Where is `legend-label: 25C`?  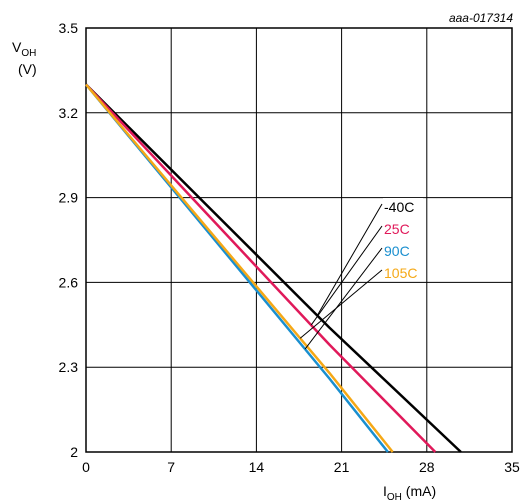
legend-label: 25C is located at coordinates (397, 229).